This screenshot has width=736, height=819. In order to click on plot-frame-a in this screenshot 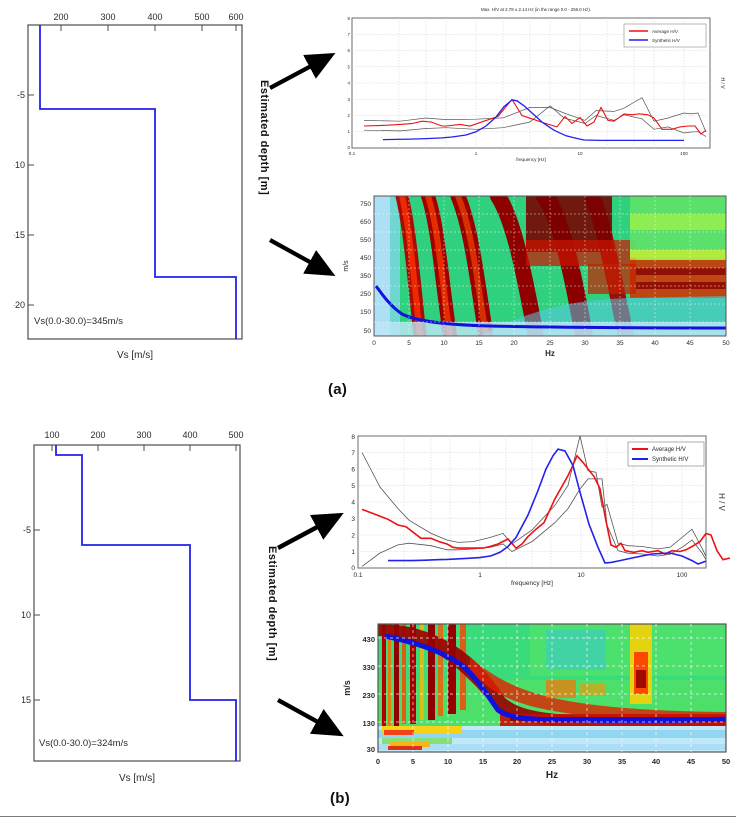, I will do `click(135, 182)`.